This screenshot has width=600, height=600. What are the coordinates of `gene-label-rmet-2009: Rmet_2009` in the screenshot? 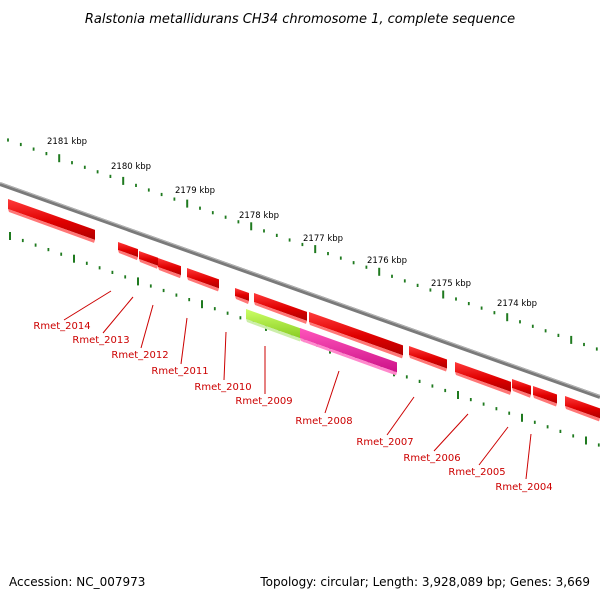 It's located at (263, 401).